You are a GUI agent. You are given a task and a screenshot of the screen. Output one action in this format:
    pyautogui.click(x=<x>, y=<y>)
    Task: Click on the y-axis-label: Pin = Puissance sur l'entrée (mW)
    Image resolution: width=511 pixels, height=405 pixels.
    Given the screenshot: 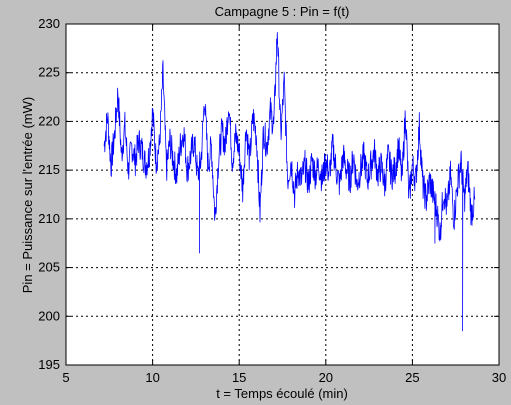 What is the action you would take?
    pyautogui.click(x=27, y=195)
    